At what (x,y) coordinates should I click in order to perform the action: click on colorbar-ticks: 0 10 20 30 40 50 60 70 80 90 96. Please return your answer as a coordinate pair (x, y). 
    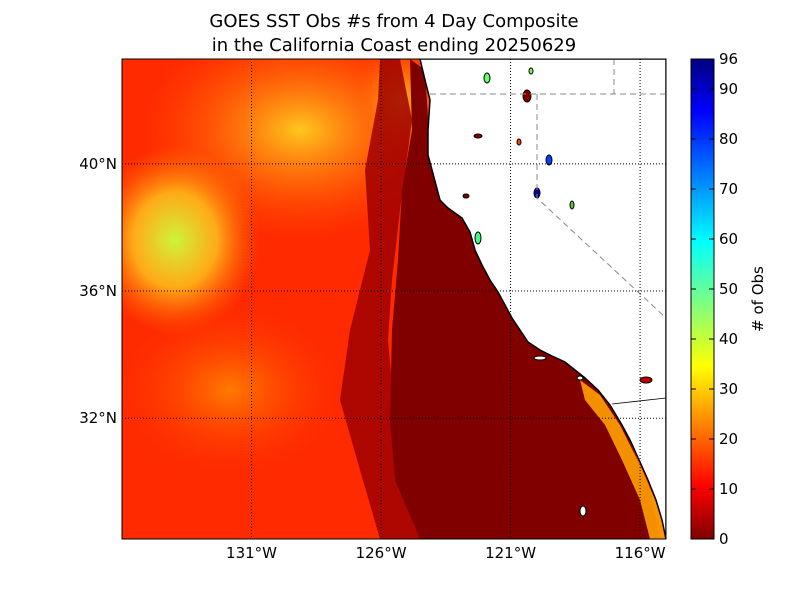
    Looking at the image, I should click on (714, 299).